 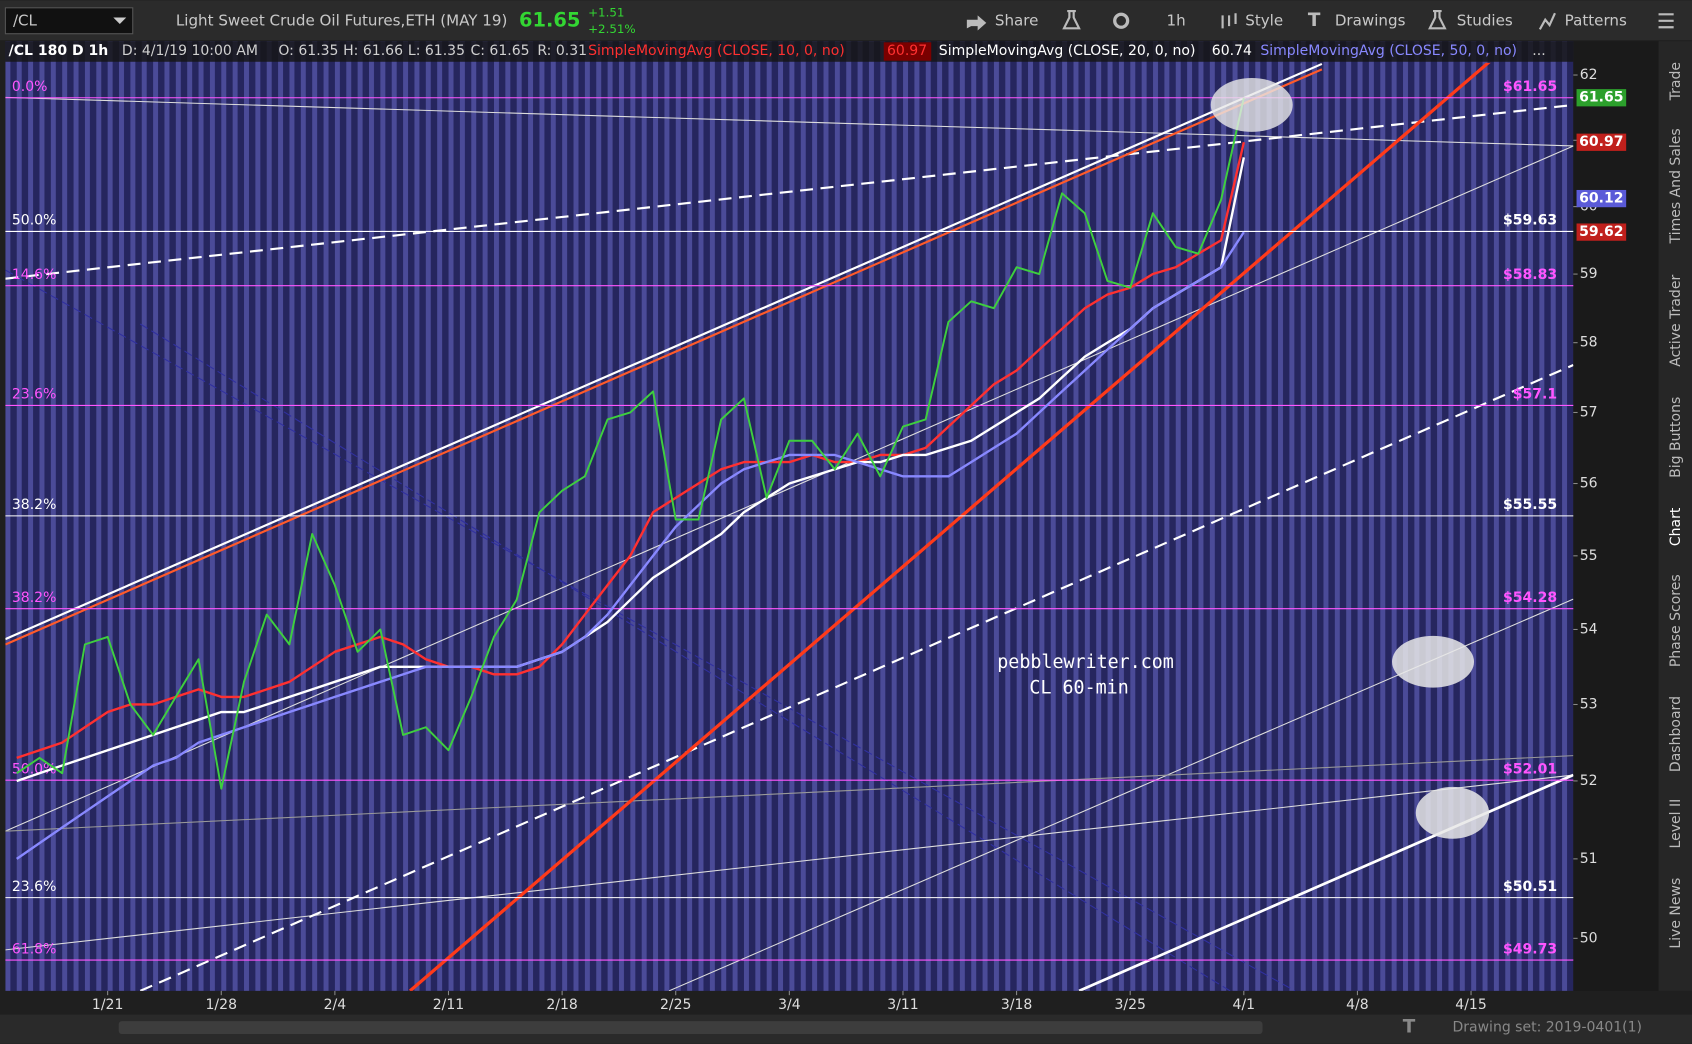 I want to click on x-tick-label: 3/11, so click(x=902, y=1005).